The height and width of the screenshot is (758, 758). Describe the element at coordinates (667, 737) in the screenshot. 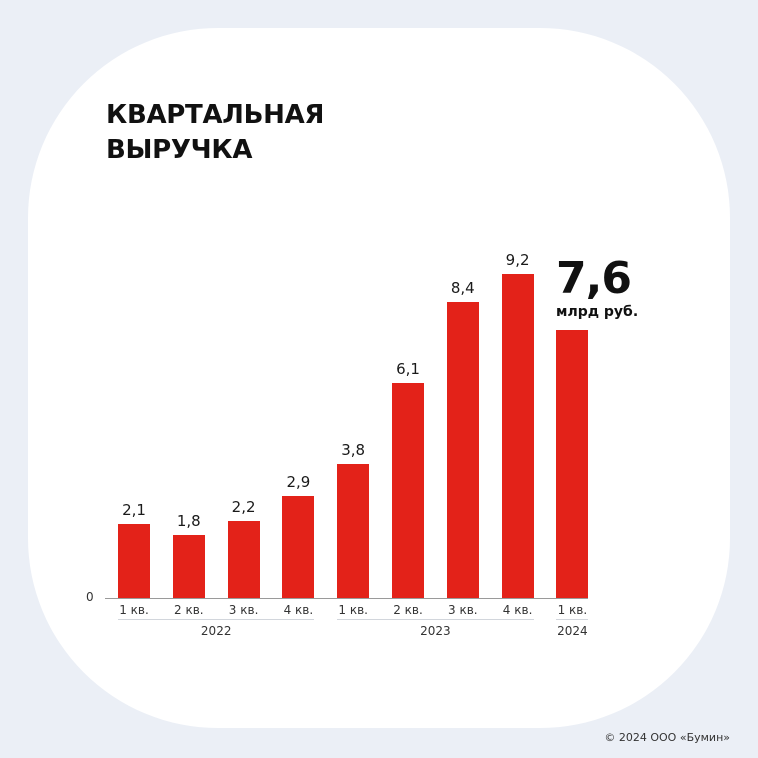

I see `copyright-footer: © 2024 ООО «Бумин»` at that location.